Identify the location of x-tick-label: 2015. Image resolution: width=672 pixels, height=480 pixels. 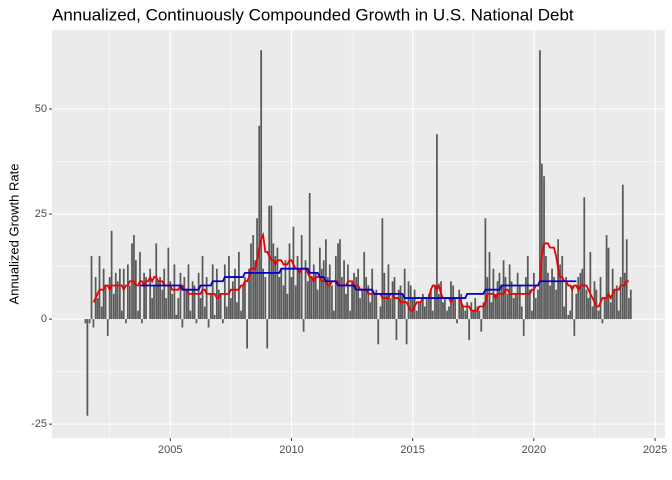
(412, 450).